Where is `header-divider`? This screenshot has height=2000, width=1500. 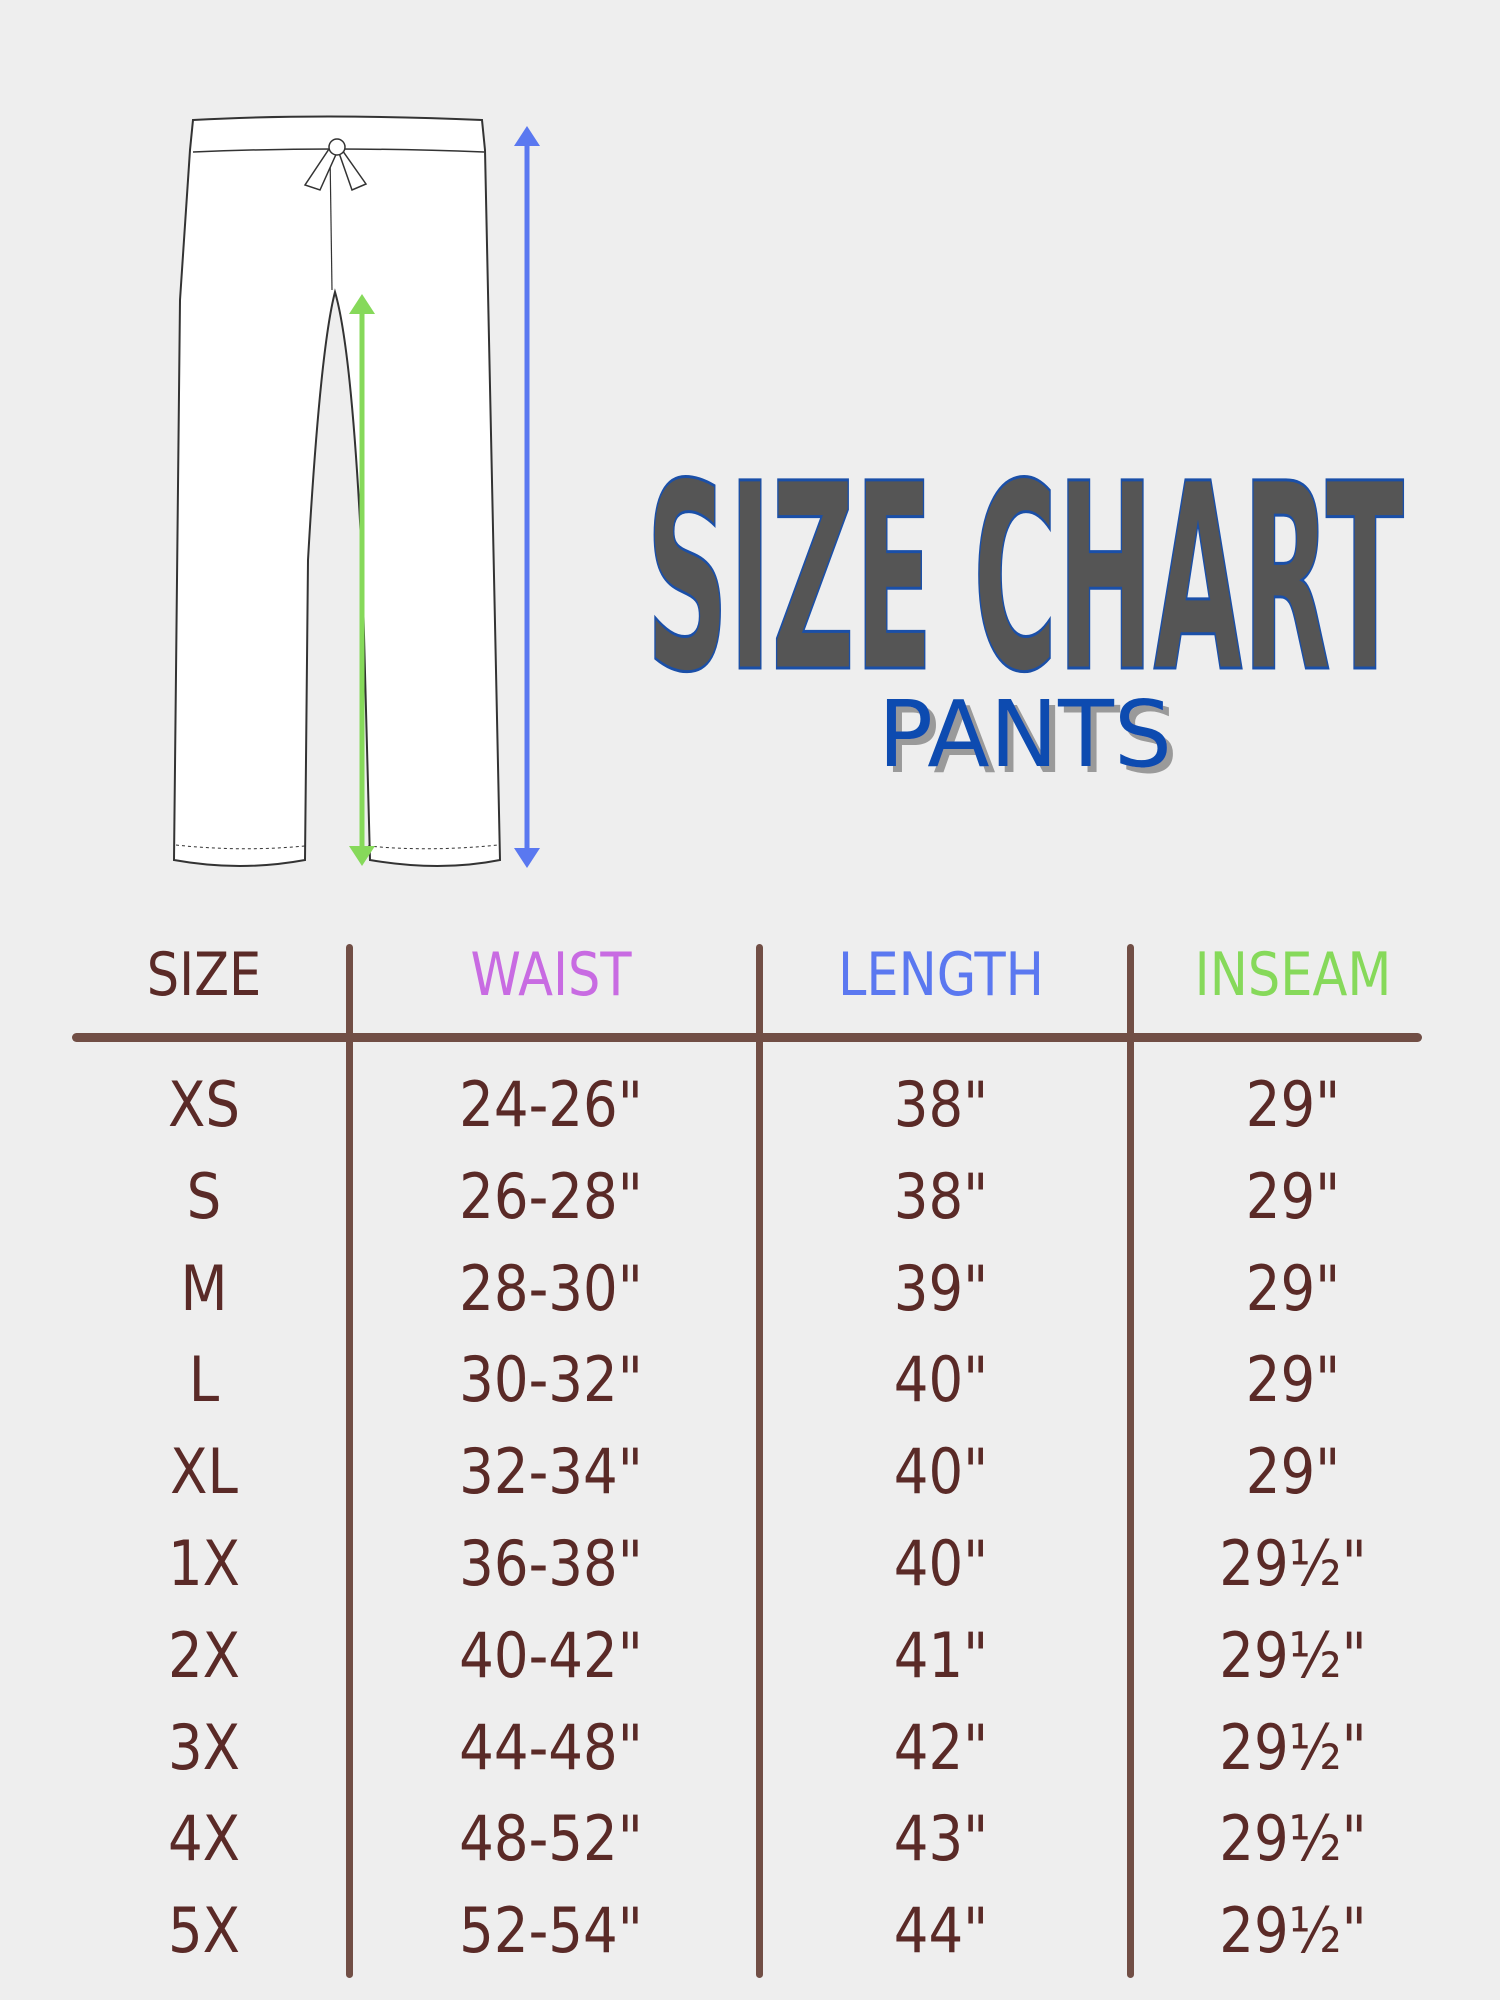
header-divider is located at coordinates (747, 1037).